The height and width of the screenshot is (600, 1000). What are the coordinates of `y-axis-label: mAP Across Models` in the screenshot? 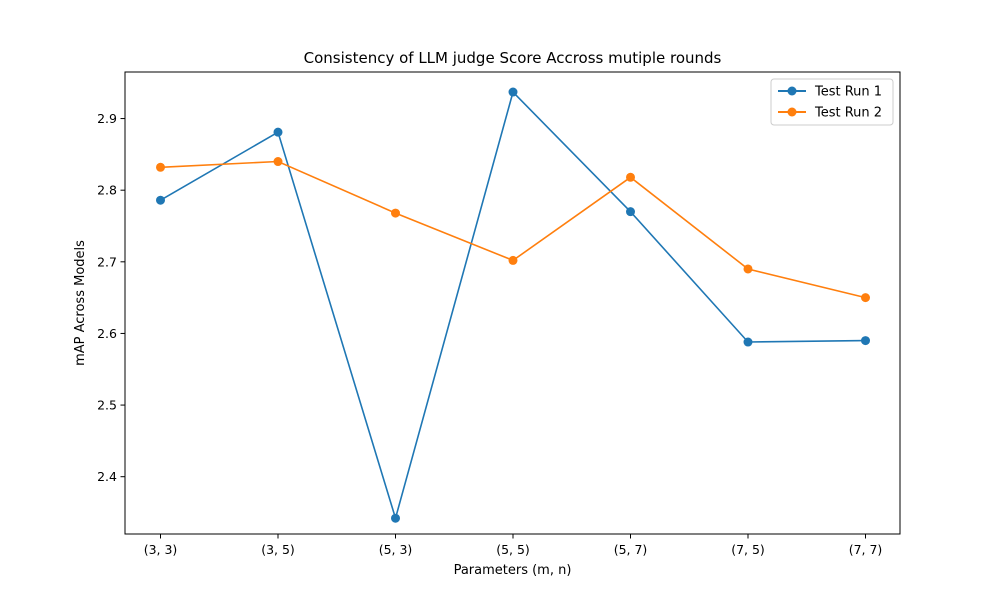 It's located at (80, 303).